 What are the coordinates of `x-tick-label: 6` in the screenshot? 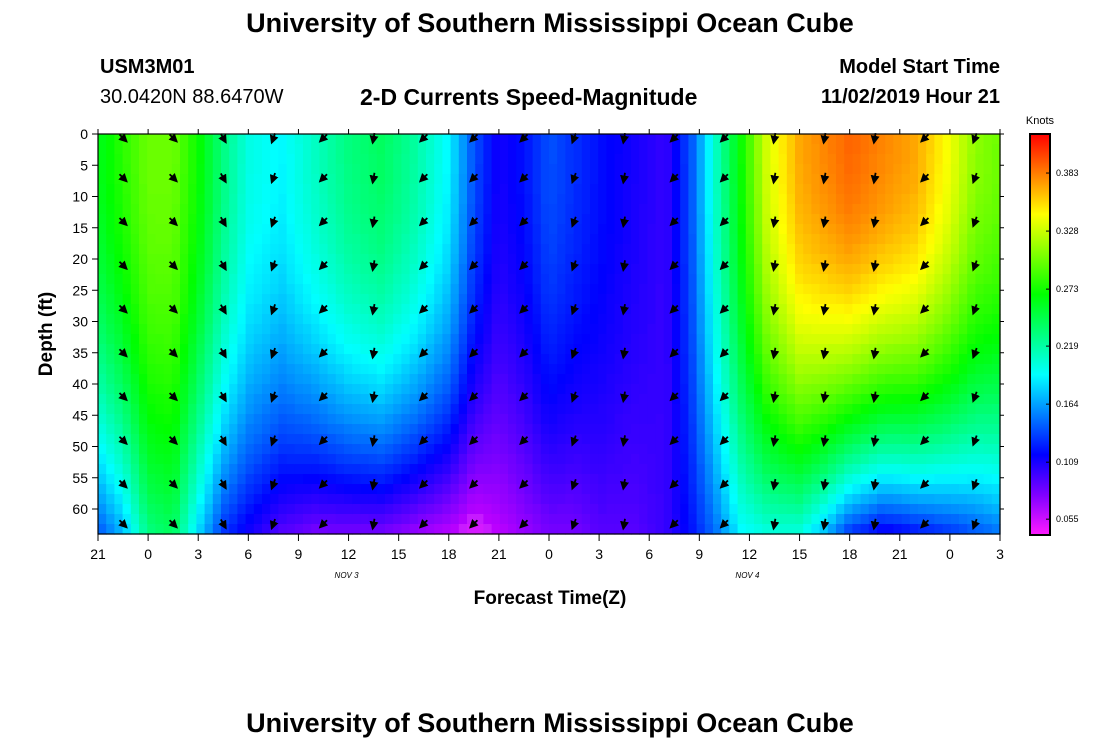 It's located at (649, 554).